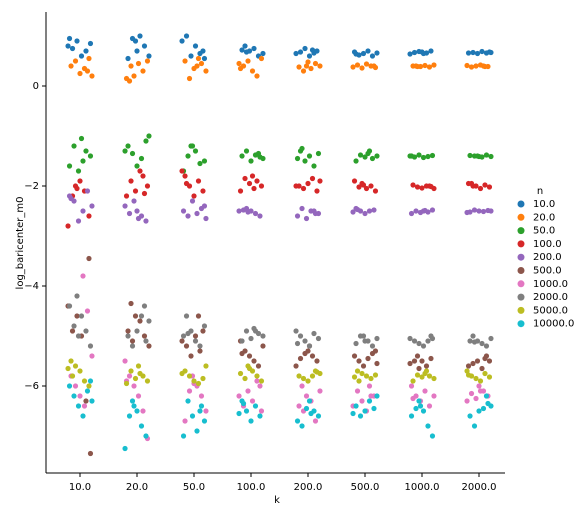  Describe the element at coordinates (547, 244) in the screenshot. I see `legend-label: 100.0` at that location.